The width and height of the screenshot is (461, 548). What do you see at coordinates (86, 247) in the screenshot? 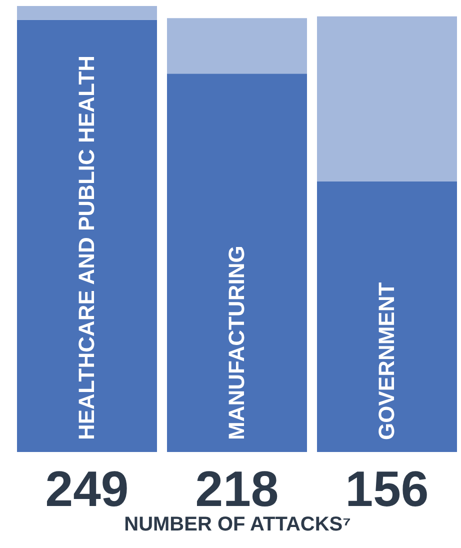
I see `x-tick-label: HEALTHCARE AND PUBLIC HEALTH` at bounding box center [86, 247].